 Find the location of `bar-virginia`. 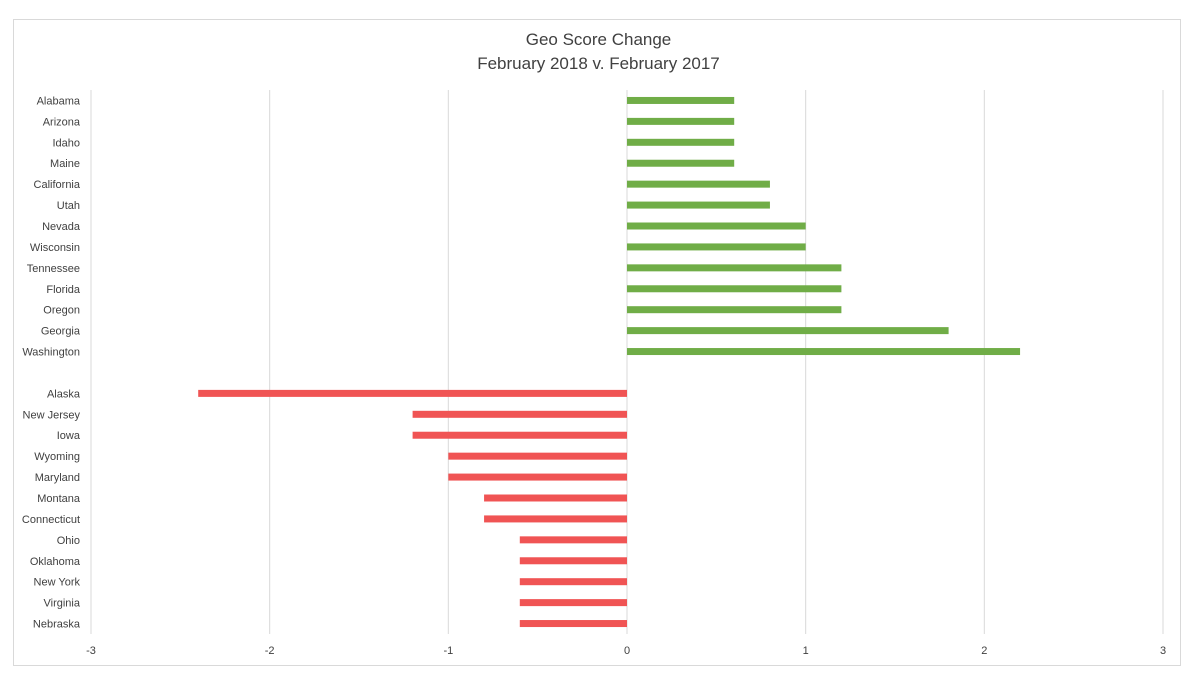

bar-virginia is located at coordinates (573, 603).